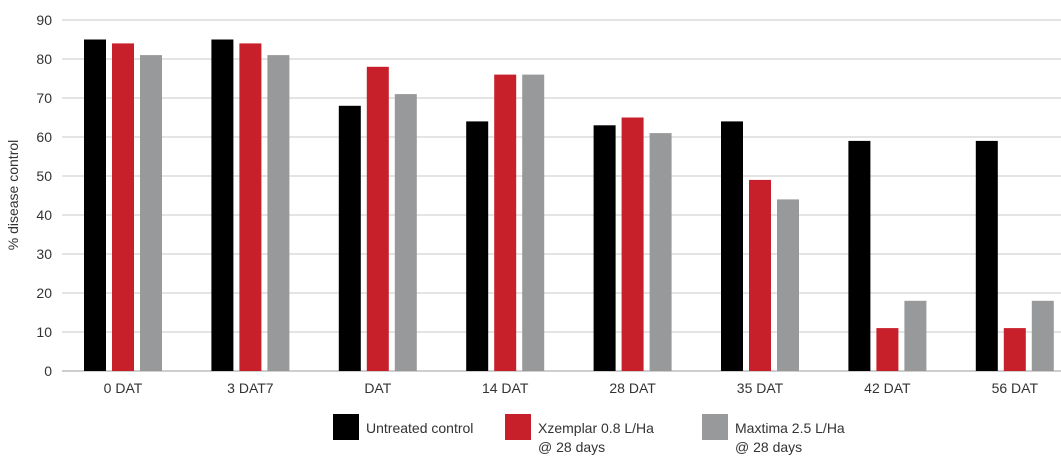 This screenshot has width=1061, height=457. What do you see at coordinates (596, 428) in the screenshot?
I see `legend-label: Xzemplar 0.8 L/Ha` at bounding box center [596, 428].